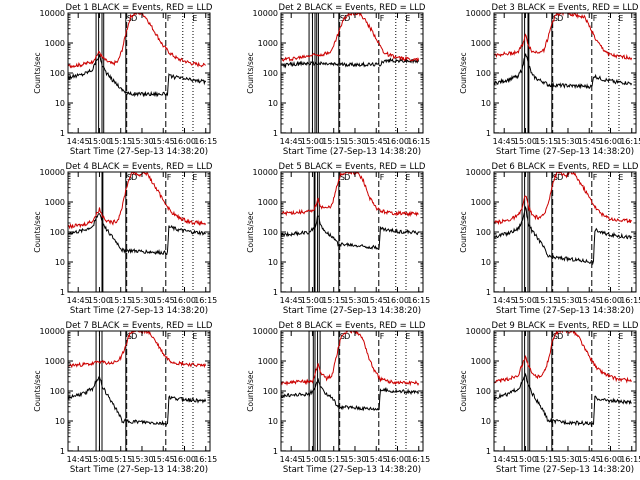 This screenshot has width=640, height=480. What do you see at coordinates (352, 326) in the screenshot?
I see `panel-title: Det 8 BLACK = Events, RED = LLD` at bounding box center [352, 326].